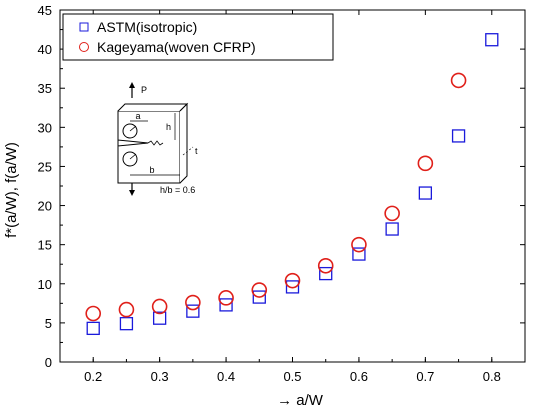 Image resolution: width=533 pixels, height=416 pixels. What do you see at coordinates (45, 127) in the screenshot?
I see `y-tick-label: 30` at bounding box center [45, 127].